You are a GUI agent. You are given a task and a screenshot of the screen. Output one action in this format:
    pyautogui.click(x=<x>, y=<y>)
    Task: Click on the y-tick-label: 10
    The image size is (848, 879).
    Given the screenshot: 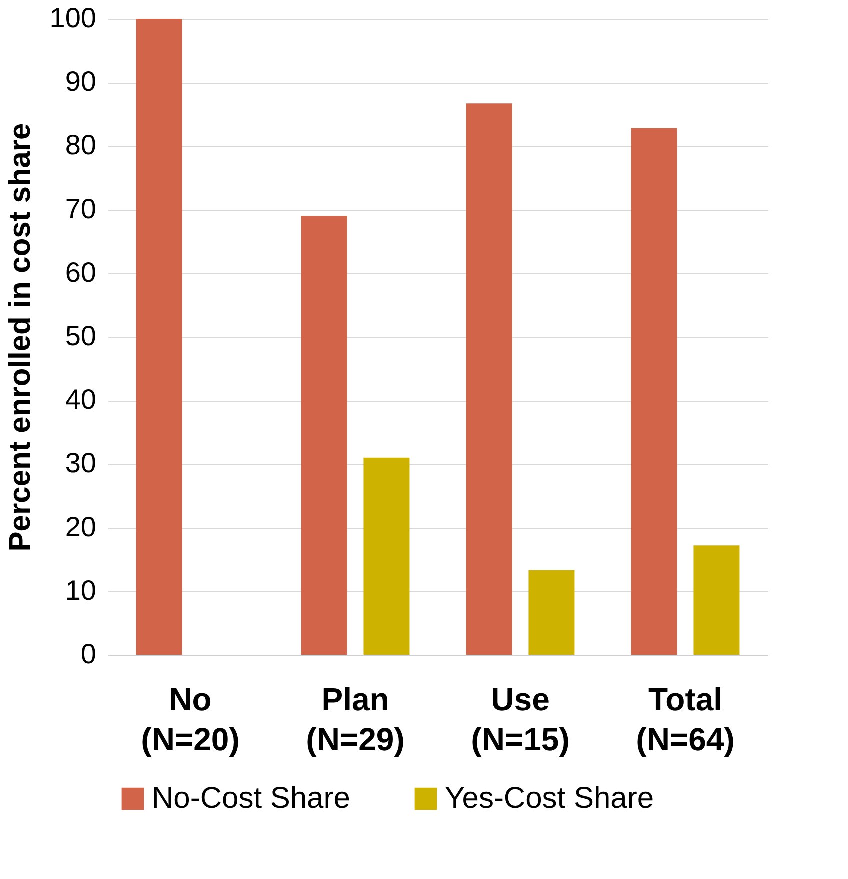 What is the action you would take?
    pyautogui.click(x=80, y=590)
    